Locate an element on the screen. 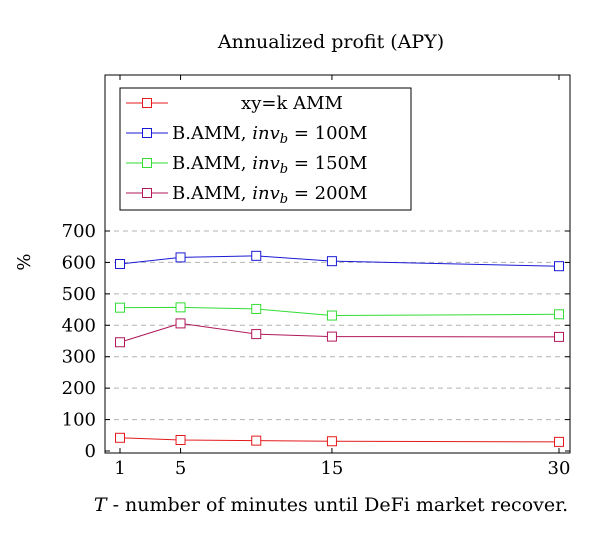 This screenshot has height=533, width=596. legend-box is located at coordinates (265, 149).